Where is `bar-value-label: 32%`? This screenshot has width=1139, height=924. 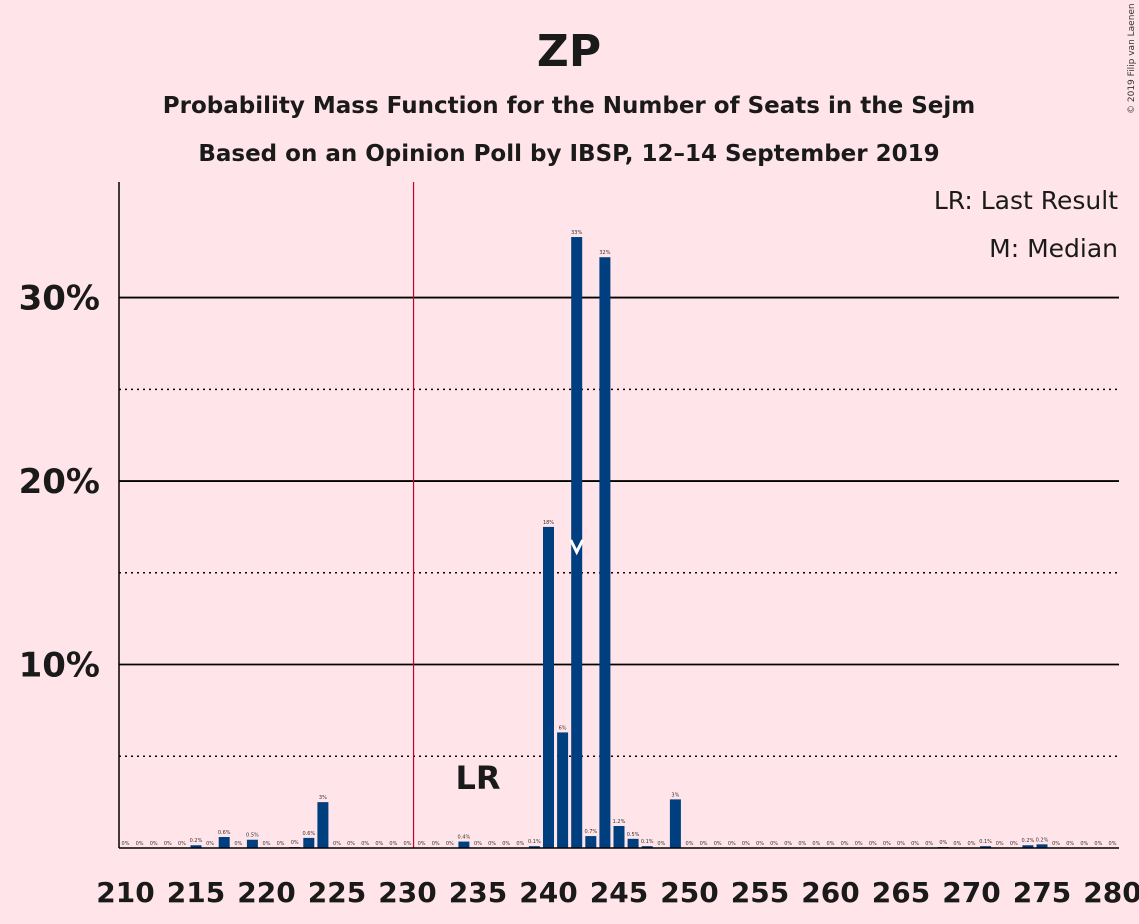
bar-value-label: 32% is located at coordinates (604, 253).